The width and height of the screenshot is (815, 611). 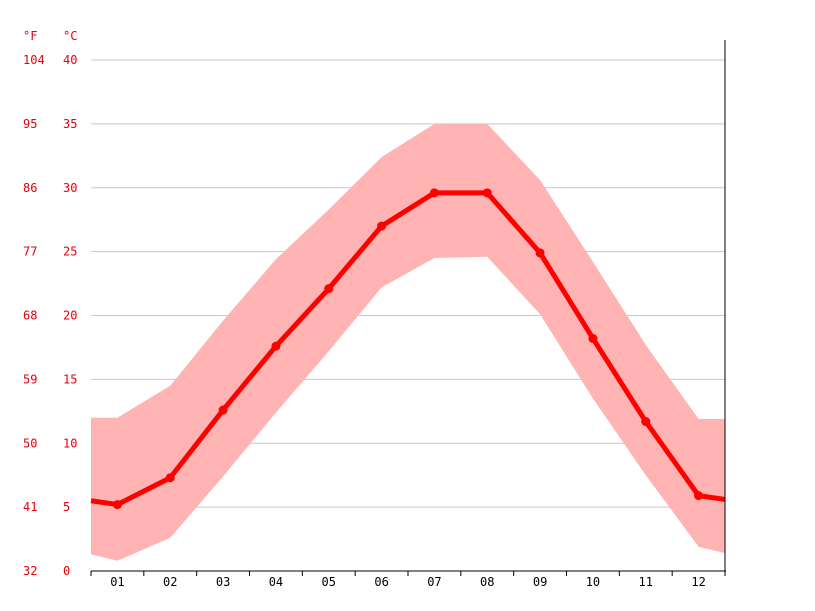 What do you see at coordinates (698, 582) in the screenshot?
I see `x-tick-label: 12` at bounding box center [698, 582].